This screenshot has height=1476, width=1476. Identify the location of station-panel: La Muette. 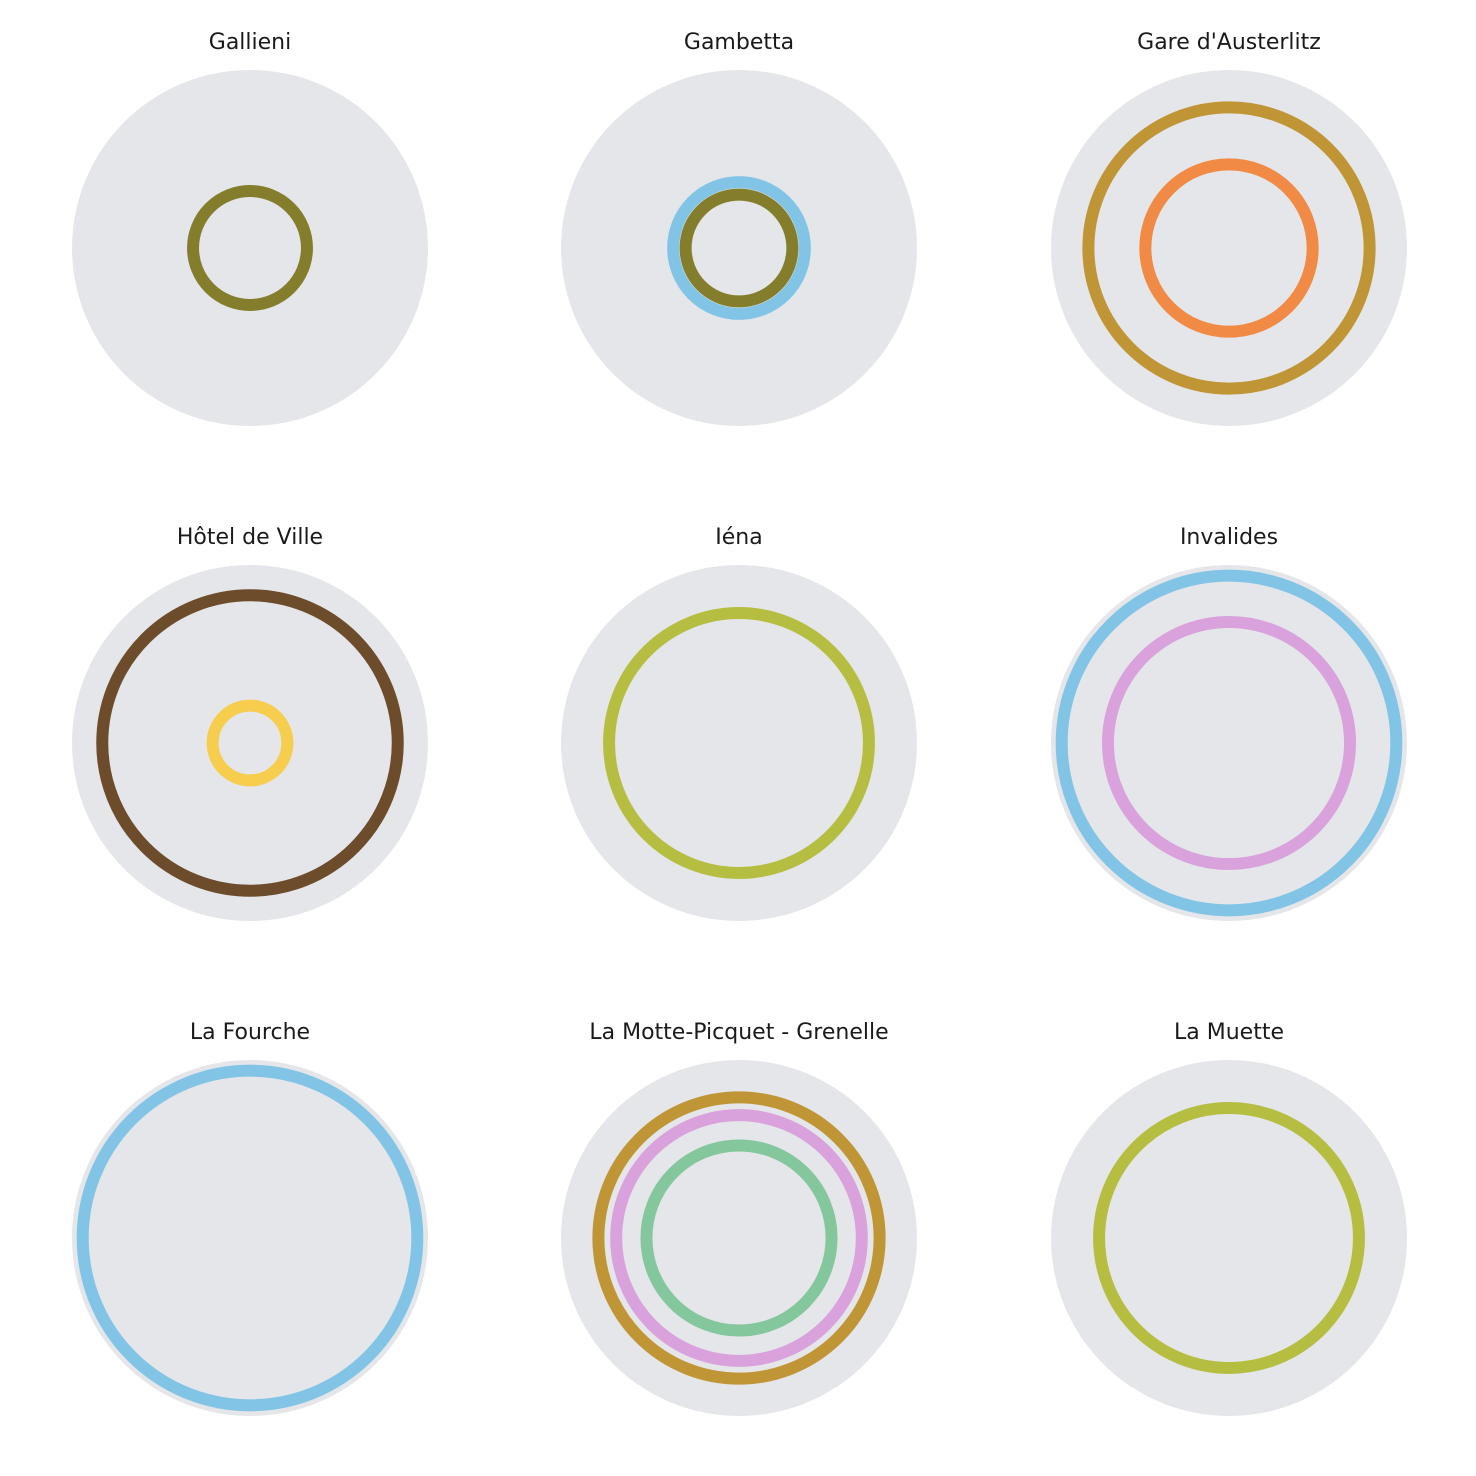
(1229, 1218).